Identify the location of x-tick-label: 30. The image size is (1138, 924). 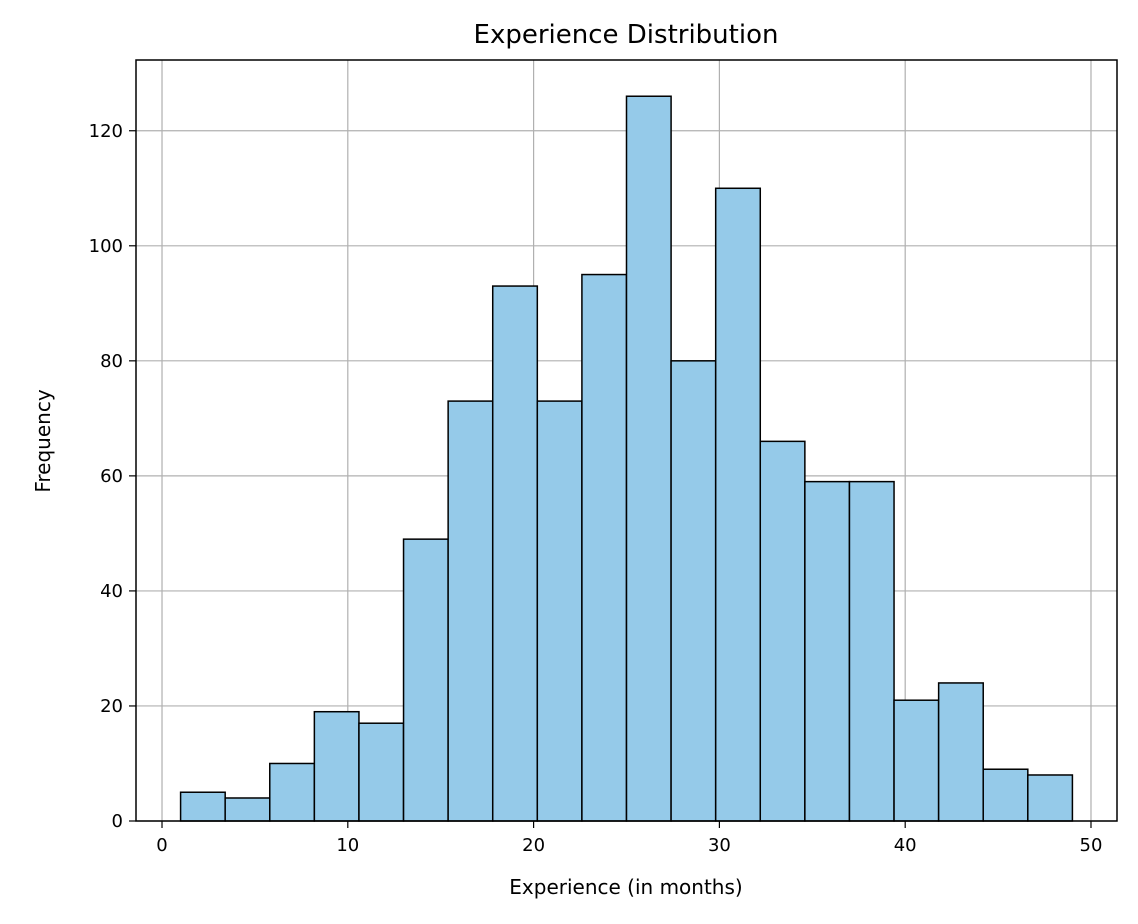
(719, 845).